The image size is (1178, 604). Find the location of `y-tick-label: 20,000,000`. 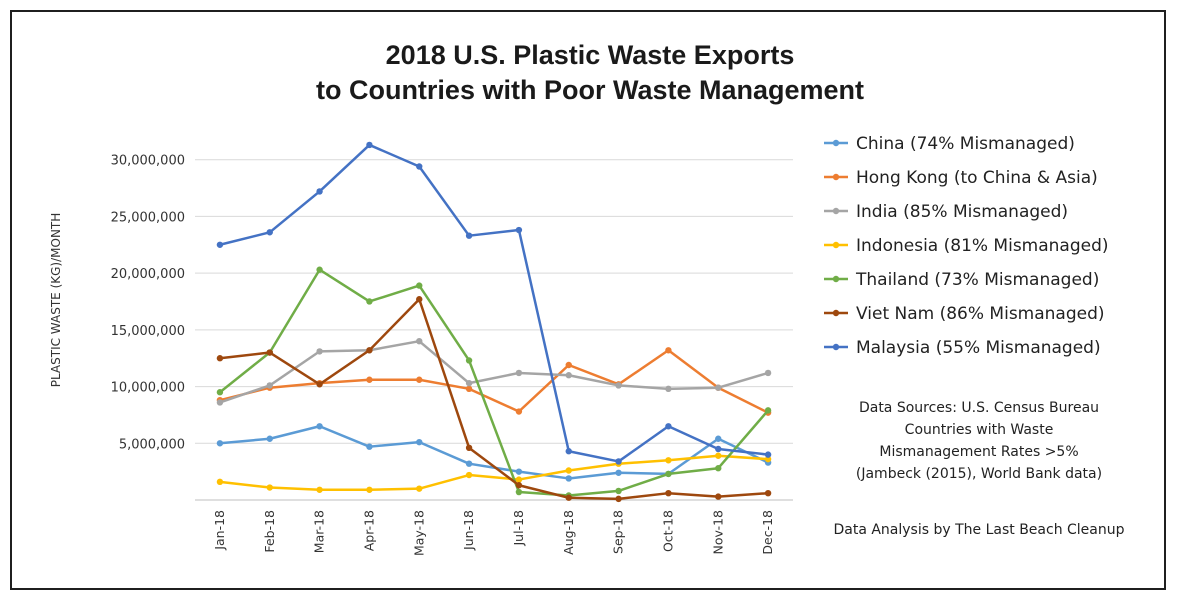

y-tick-label: 20,000,000 is located at coordinates (148, 274).